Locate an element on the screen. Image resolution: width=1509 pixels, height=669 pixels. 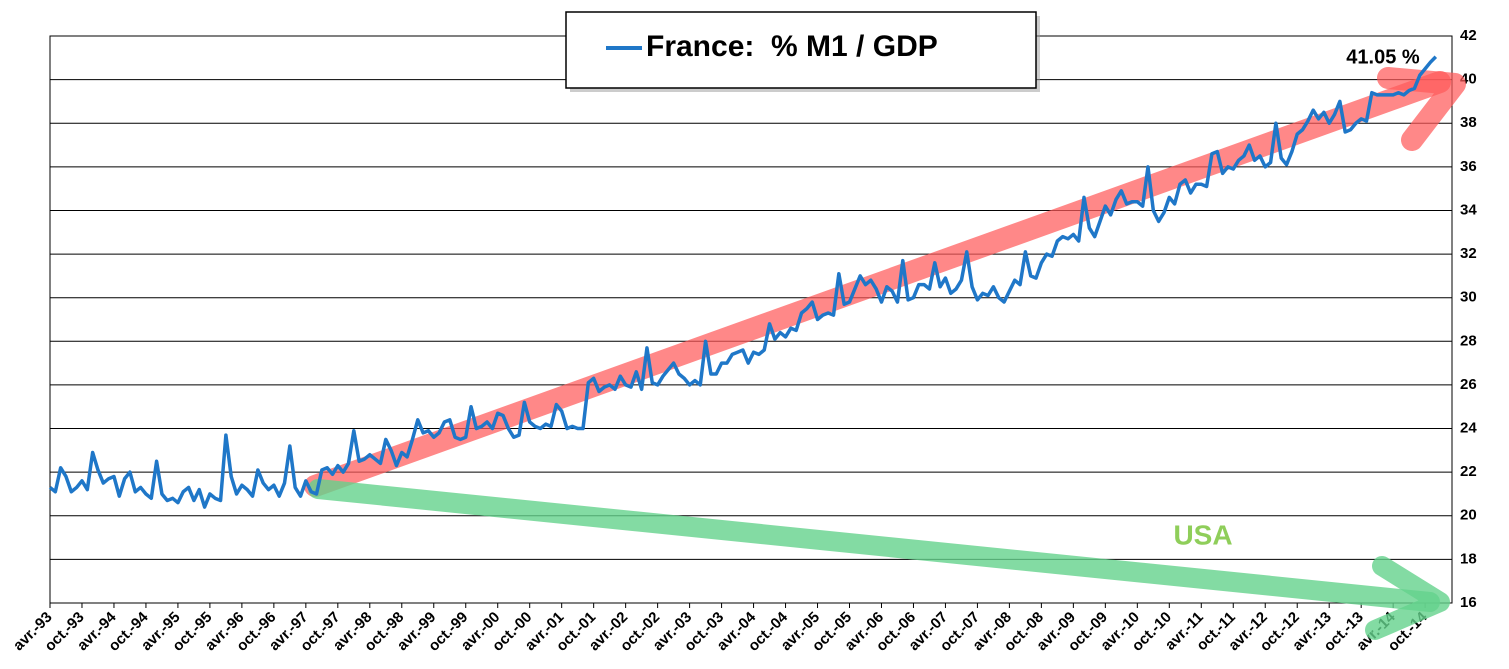
y-tick-label: 24 is located at coordinates (1468, 428).